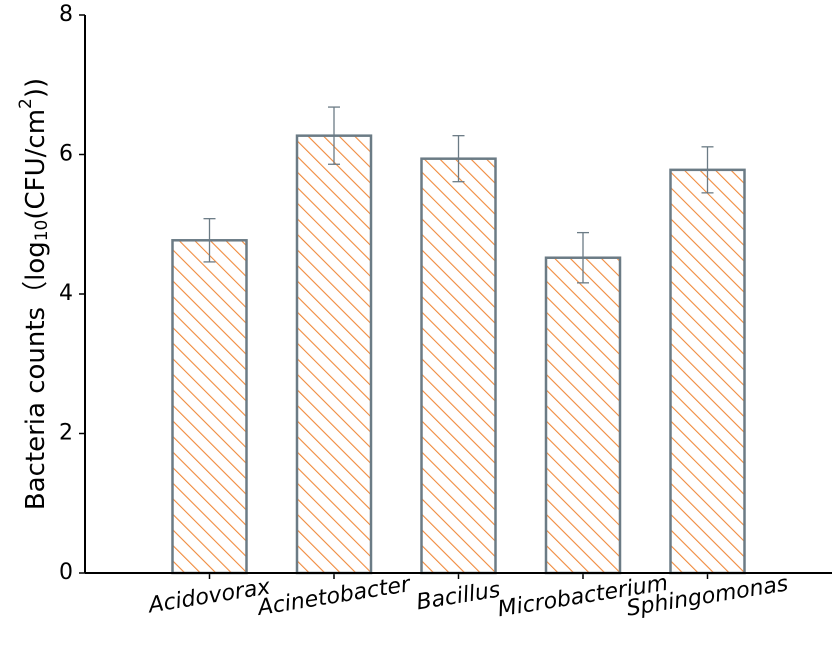  What do you see at coordinates (36, 88) in the screenshot?
I see `y-label-part: ))` at bounding box center [36, 88].